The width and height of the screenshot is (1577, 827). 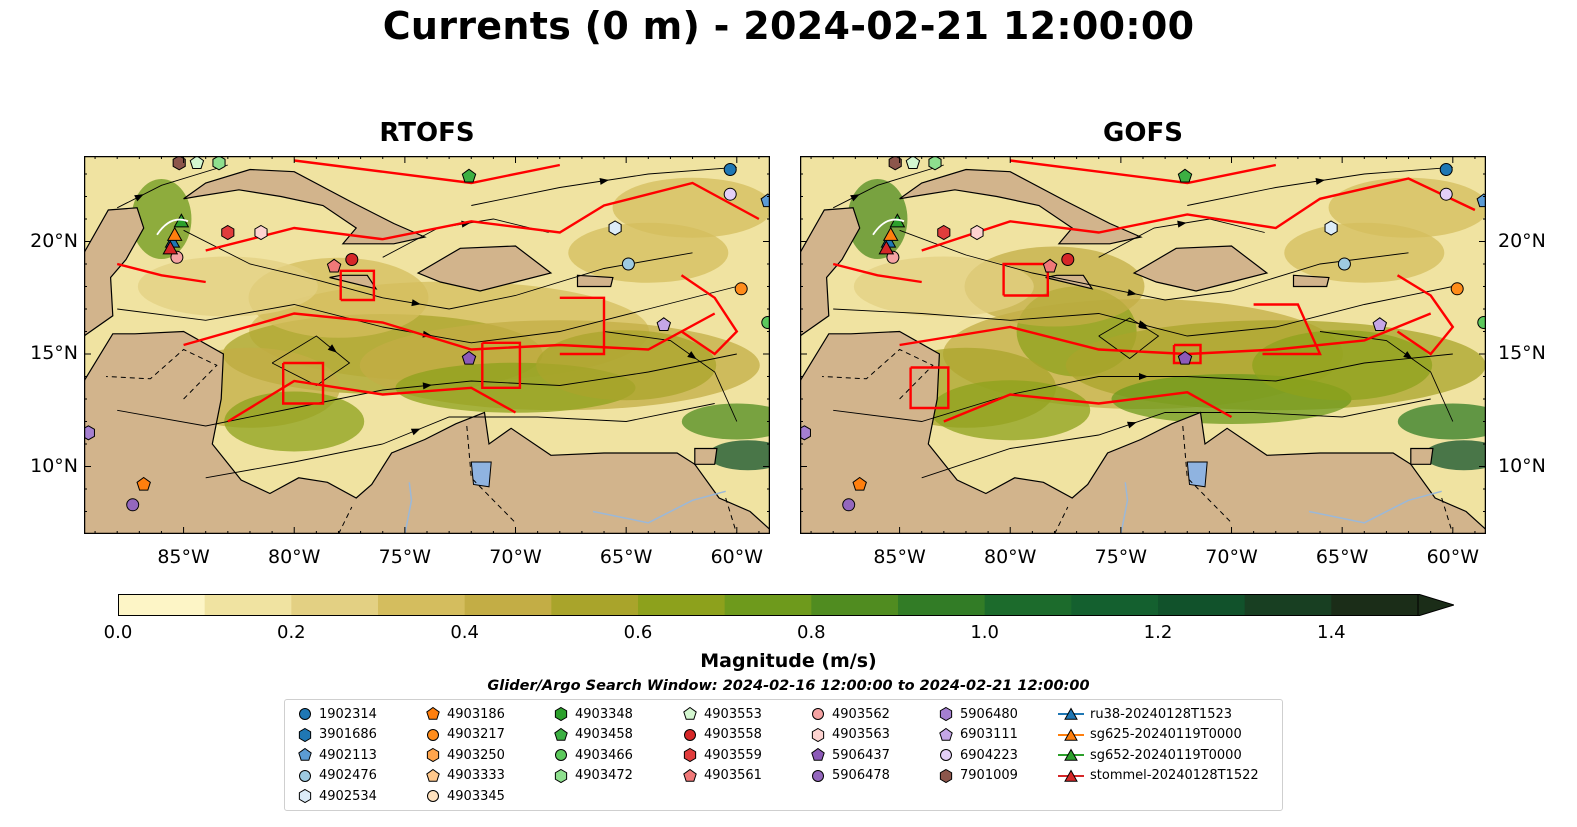 I want to click on legend-label: 4903561, so click(x=733, y=775).